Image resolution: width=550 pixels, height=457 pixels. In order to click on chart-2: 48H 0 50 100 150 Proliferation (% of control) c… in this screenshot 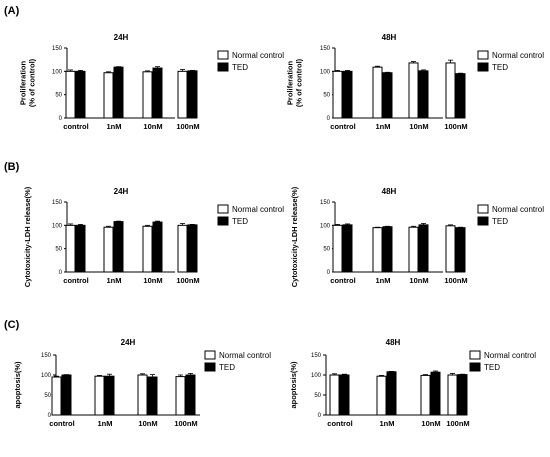, I will do `click(415, 82)`.